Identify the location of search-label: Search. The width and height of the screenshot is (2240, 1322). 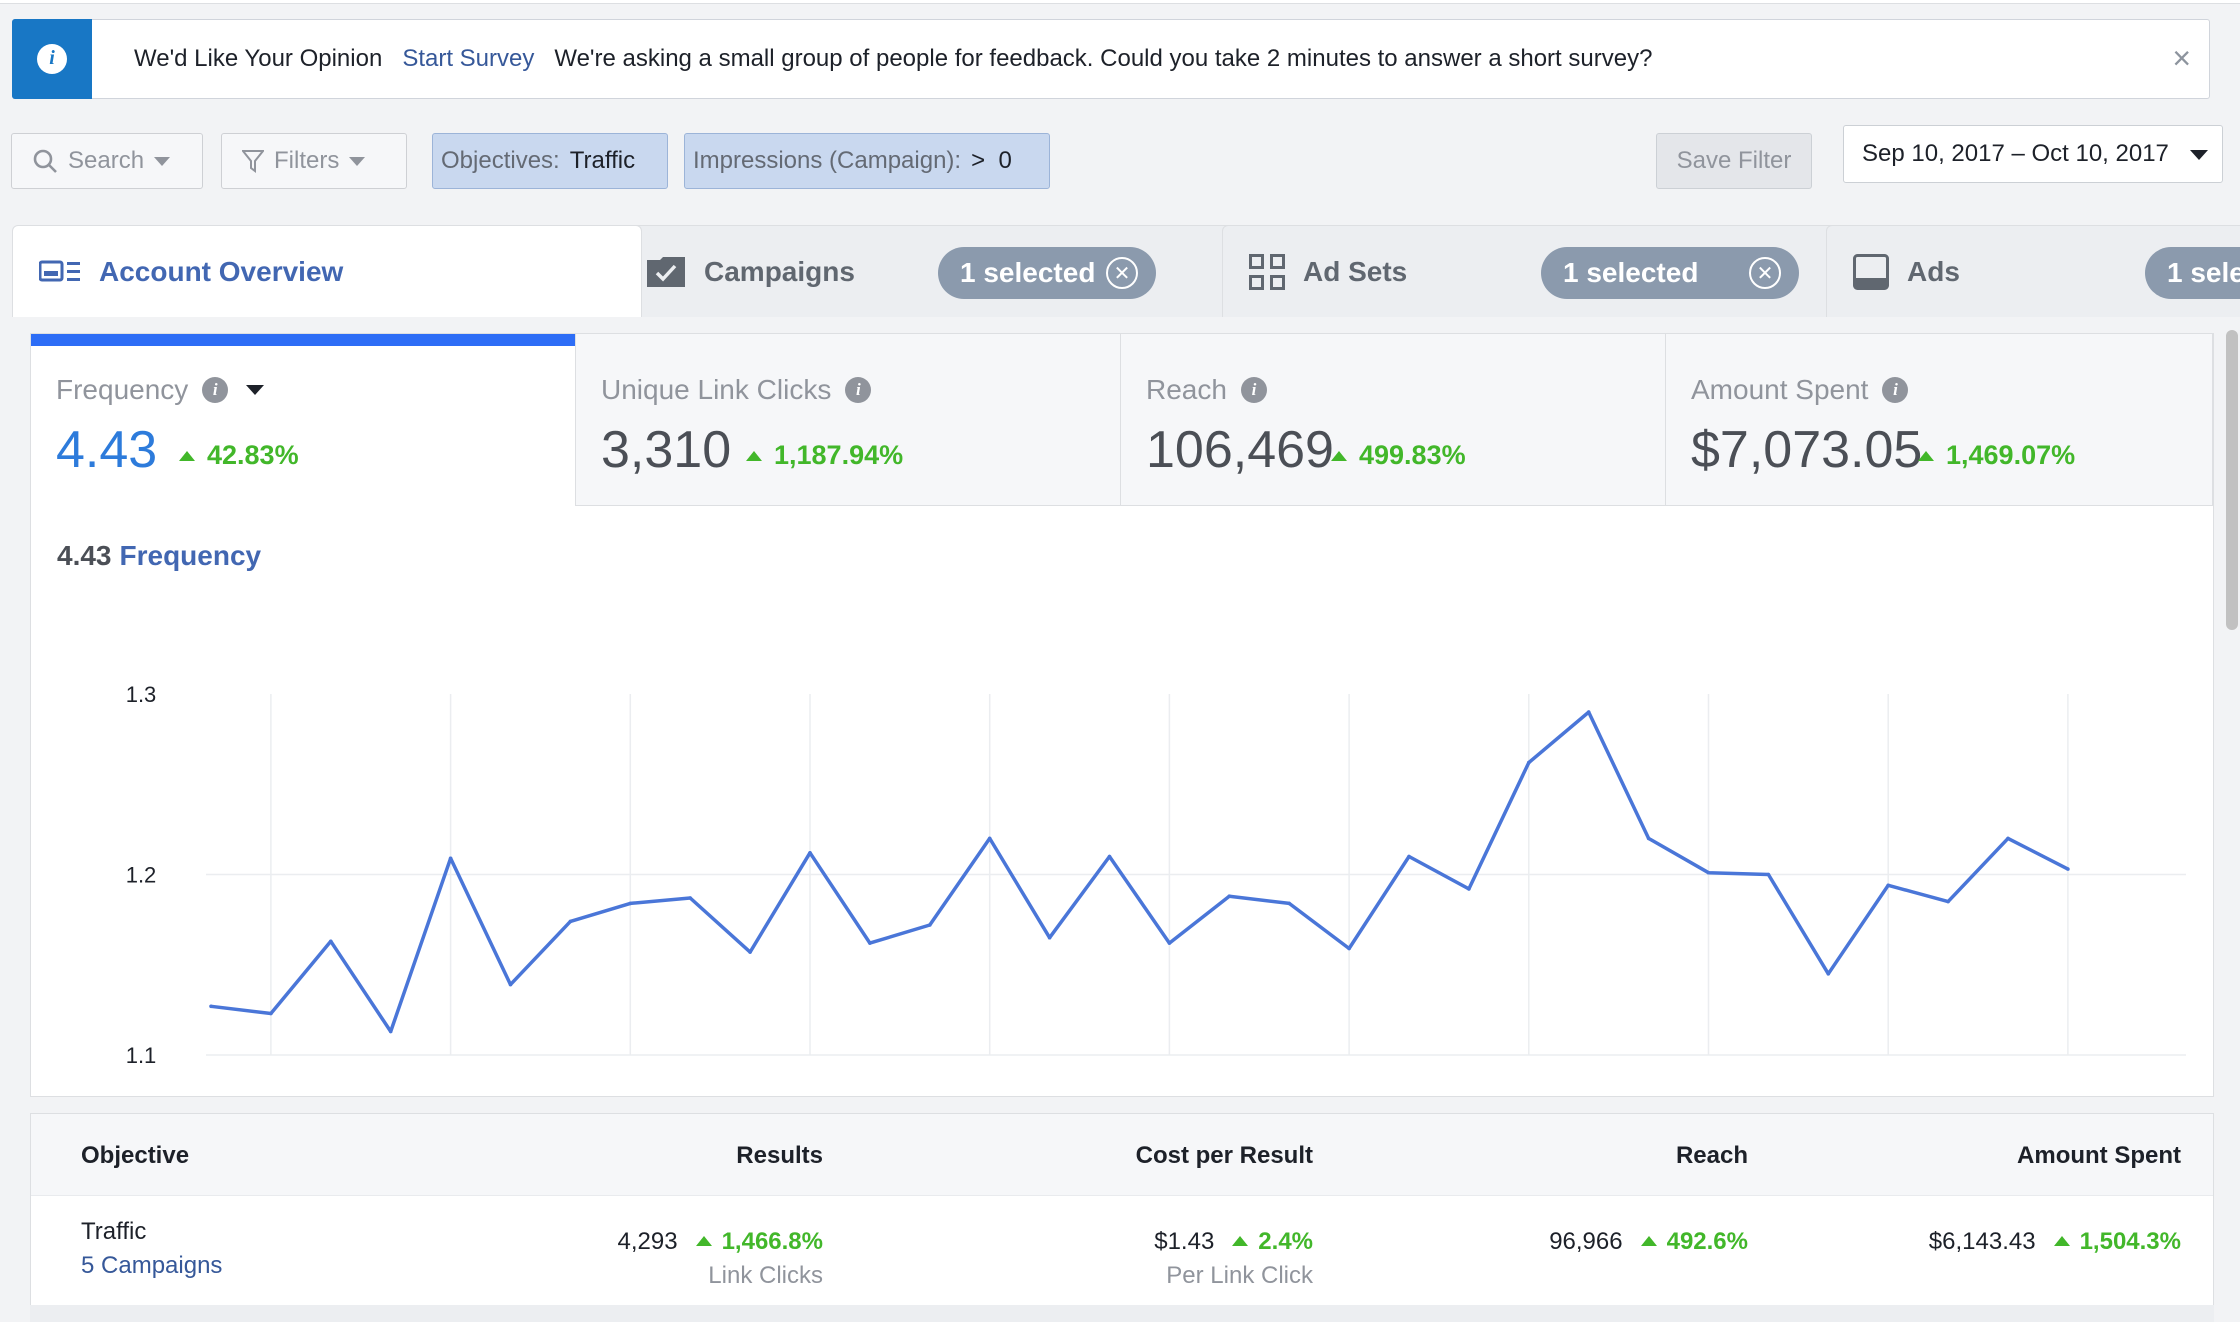
(106, 160).